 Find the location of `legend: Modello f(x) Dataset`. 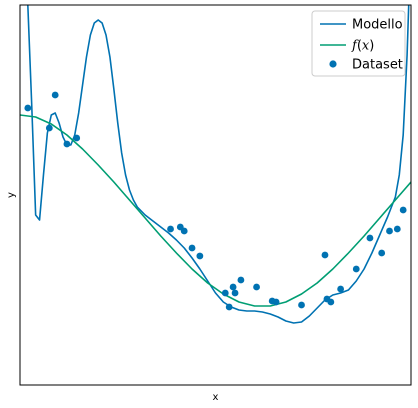

legend: Modello f(x) Dataset is located at coordinates (358, 43).